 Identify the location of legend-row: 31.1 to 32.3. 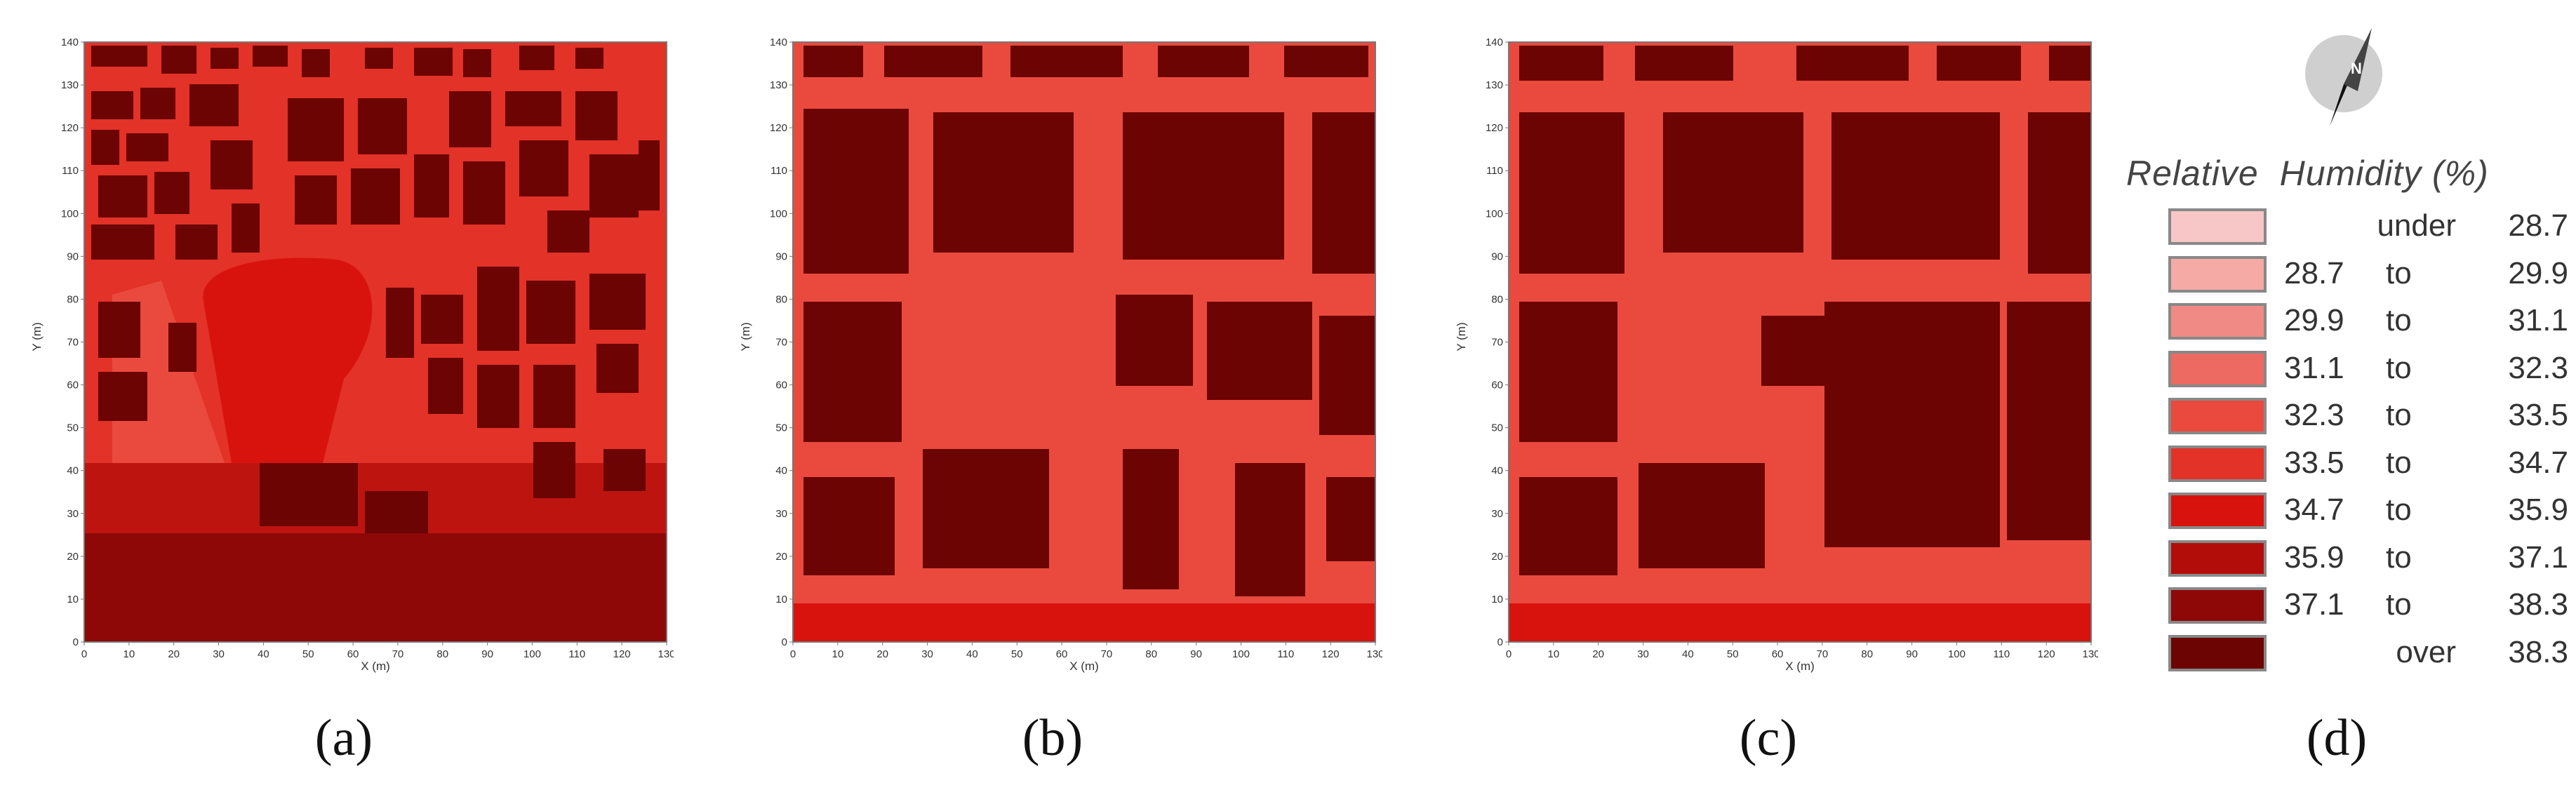
(2351, 369).